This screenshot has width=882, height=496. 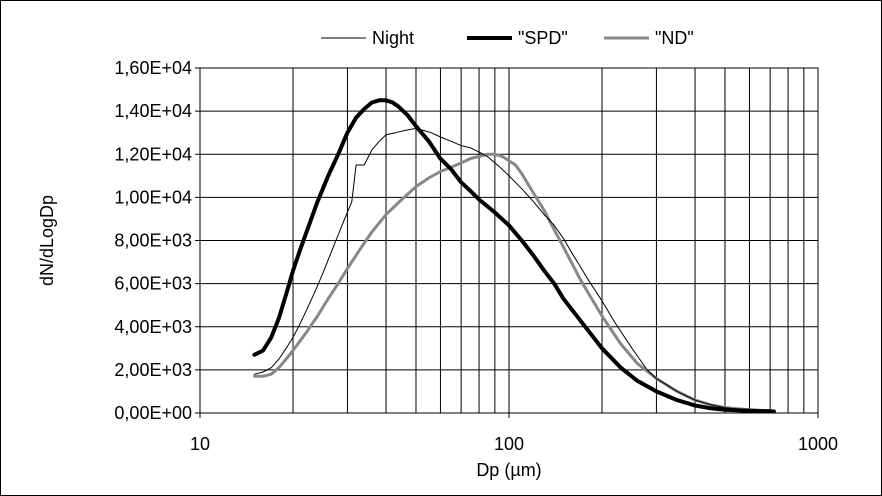 What do you see at coordinates (509, 444) in the screenshot?
I see `x-tick-label: 100` at bounding box center [509, 444].